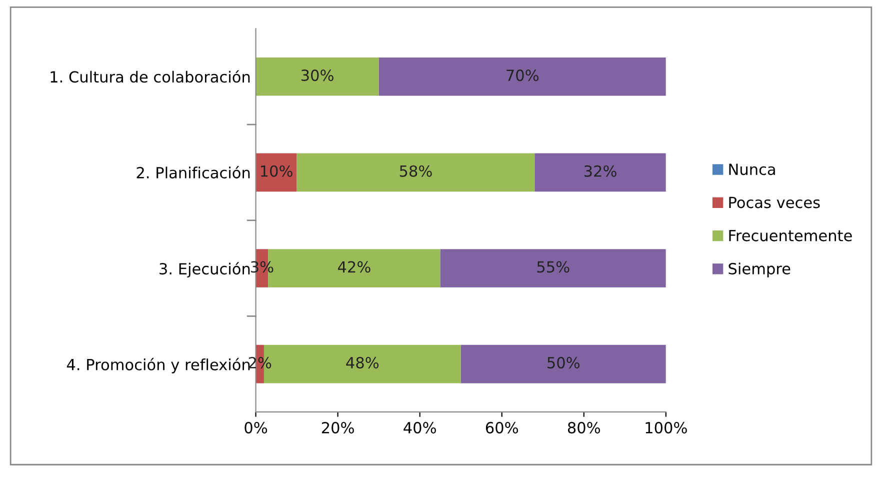 This screenshot has width=882, height=479. I want to click on data-label: 30%, so click(317, 76).